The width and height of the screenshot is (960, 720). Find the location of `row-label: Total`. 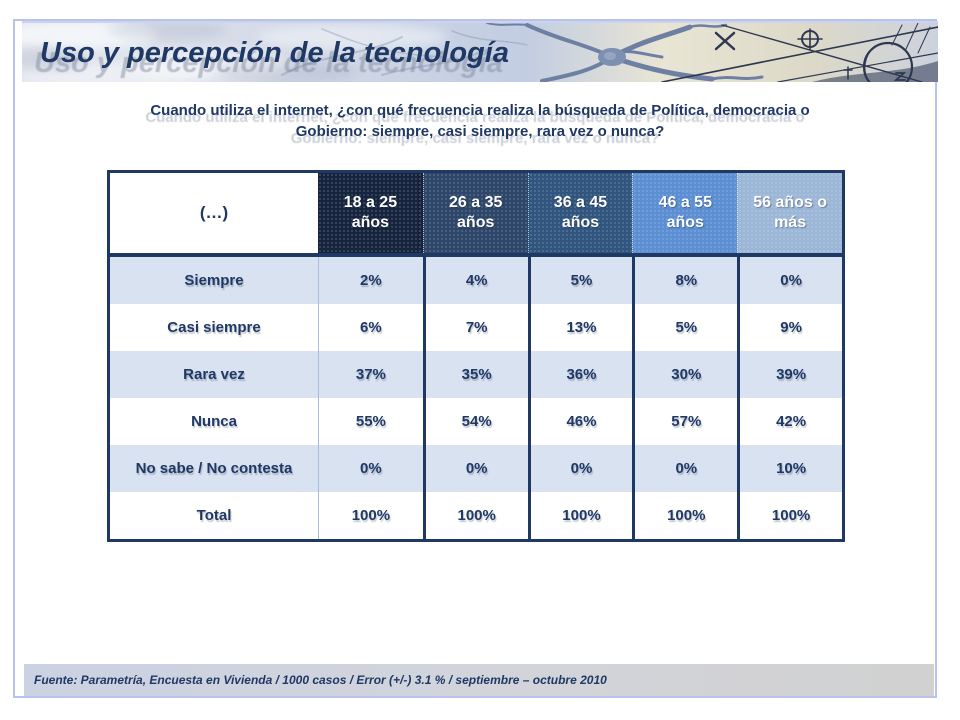

row-label: Total is located at coordinates (214, 515).